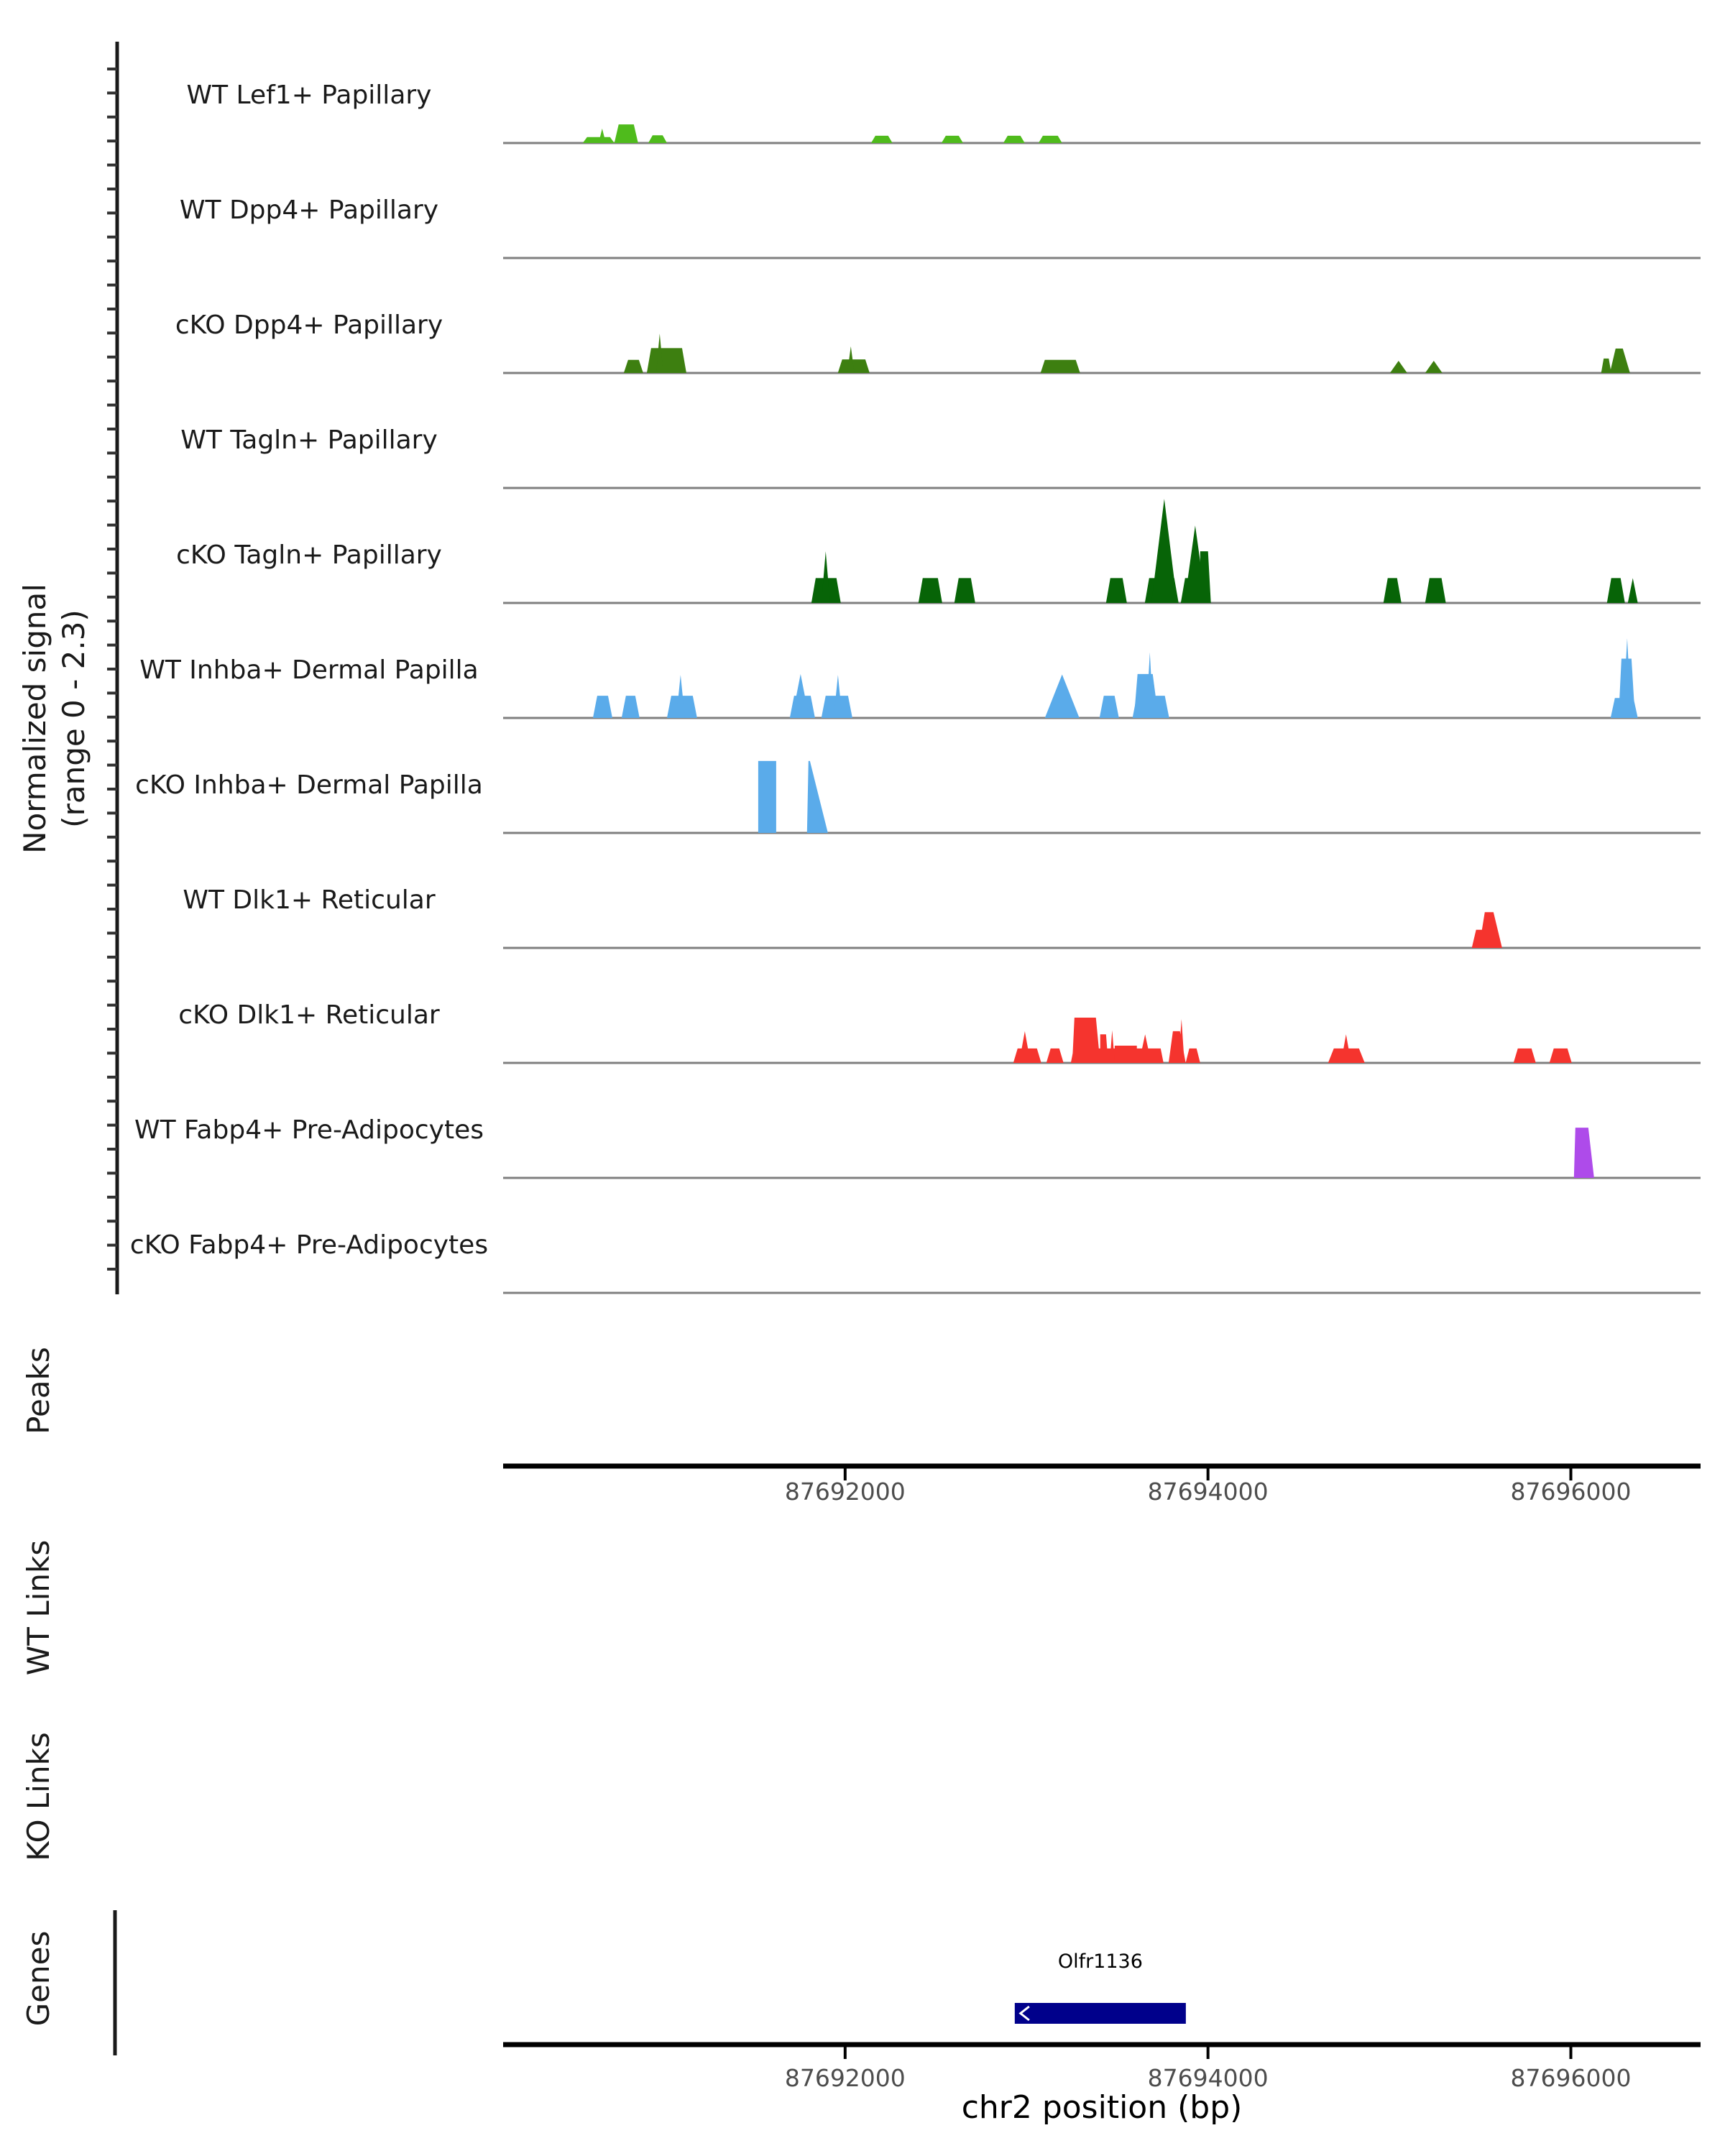 The height and width of the screenshot is (2156, 1725). What do you see at coordinates (38, 1979) in the screenshot?
I see `panel-label-genes: Genes` at bounding box center [38, 1979].